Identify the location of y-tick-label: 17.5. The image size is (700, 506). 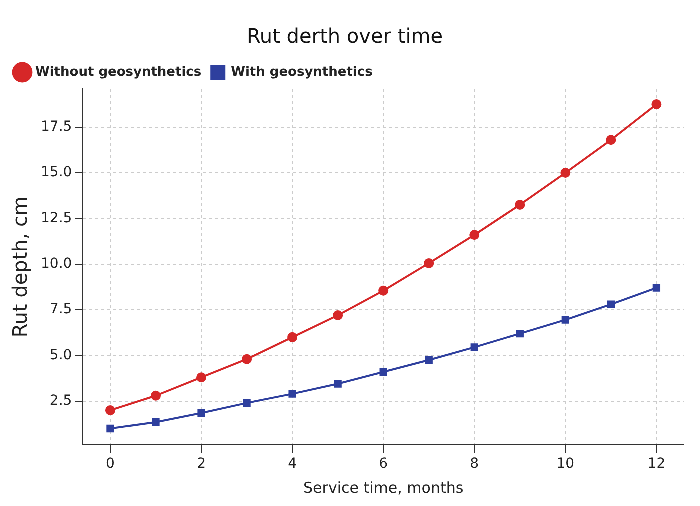
(56, 127).